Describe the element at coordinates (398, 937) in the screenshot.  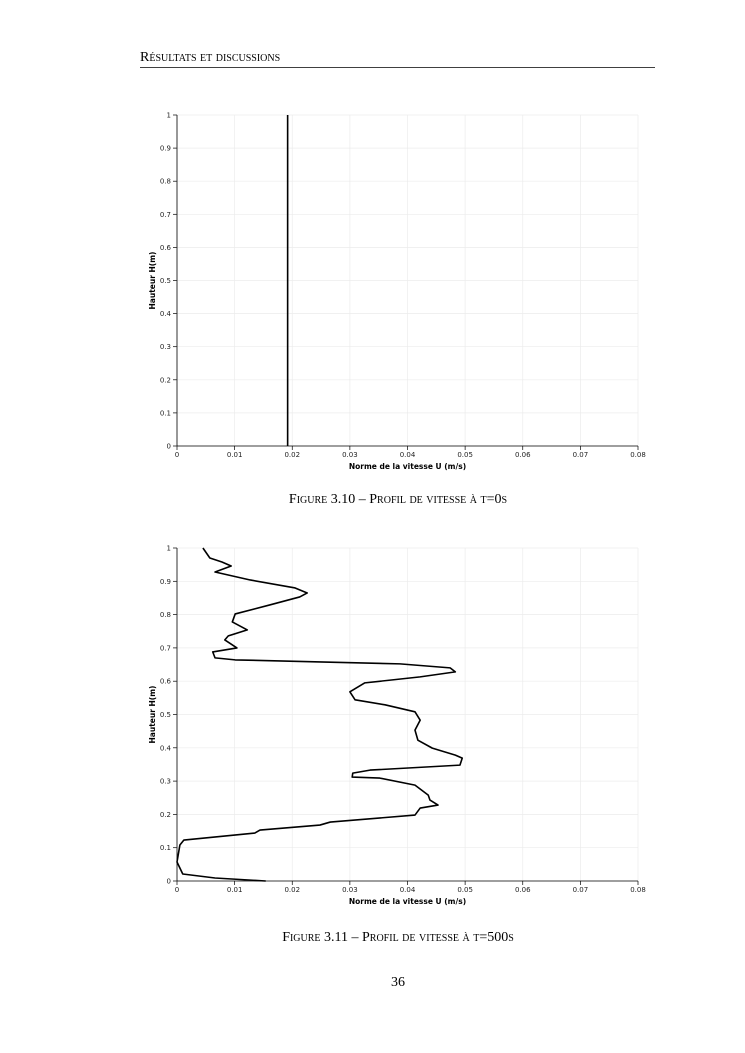
I see `figure-caption: Figure 3.11 – Profil de vitesse à t=500s` at that location.